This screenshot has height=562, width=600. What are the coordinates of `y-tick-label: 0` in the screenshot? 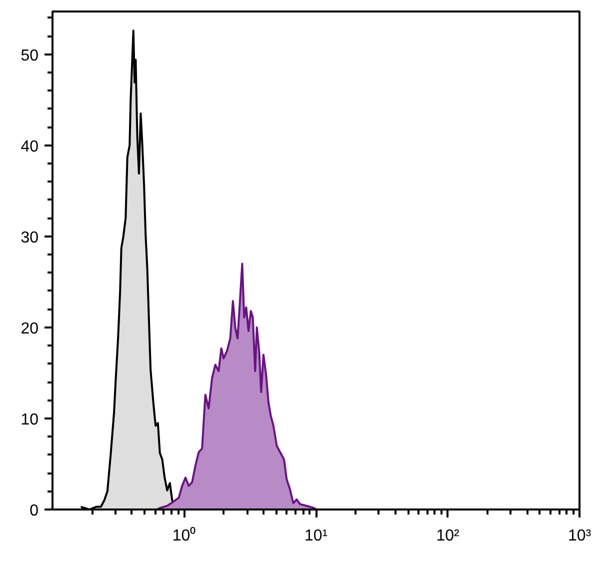 It's located at (34, 511).